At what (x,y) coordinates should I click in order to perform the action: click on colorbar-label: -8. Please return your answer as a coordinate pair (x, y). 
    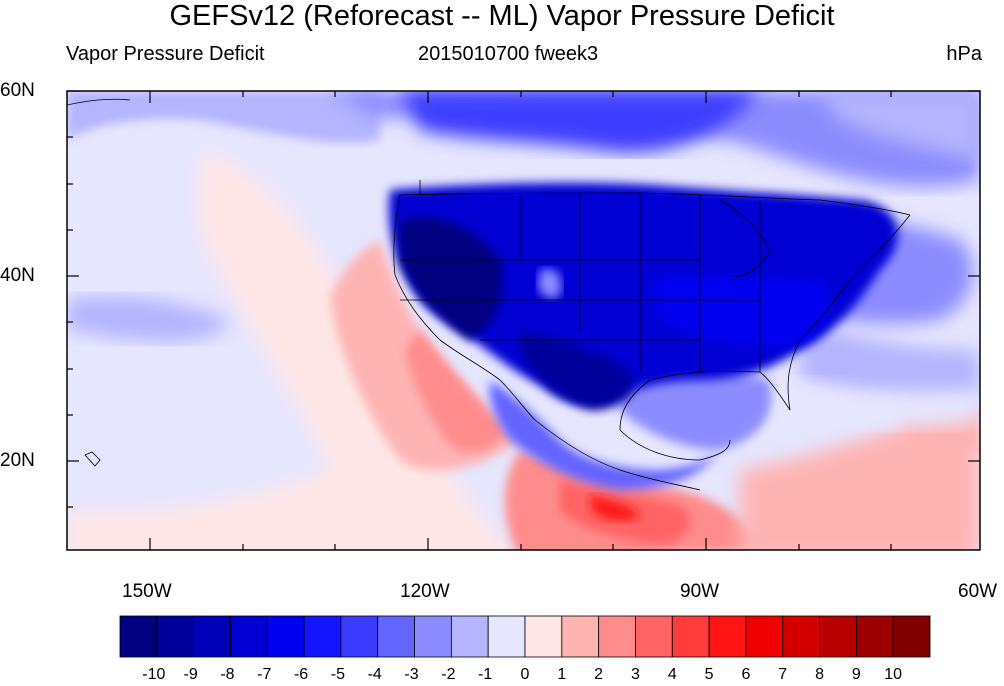
    Looking at the image, I should click on (227, 674).